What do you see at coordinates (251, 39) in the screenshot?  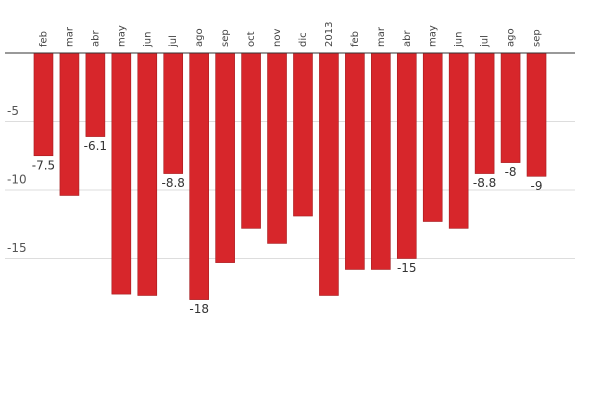 I see `x-tick-label: oct` at bounding box center [251, 39].